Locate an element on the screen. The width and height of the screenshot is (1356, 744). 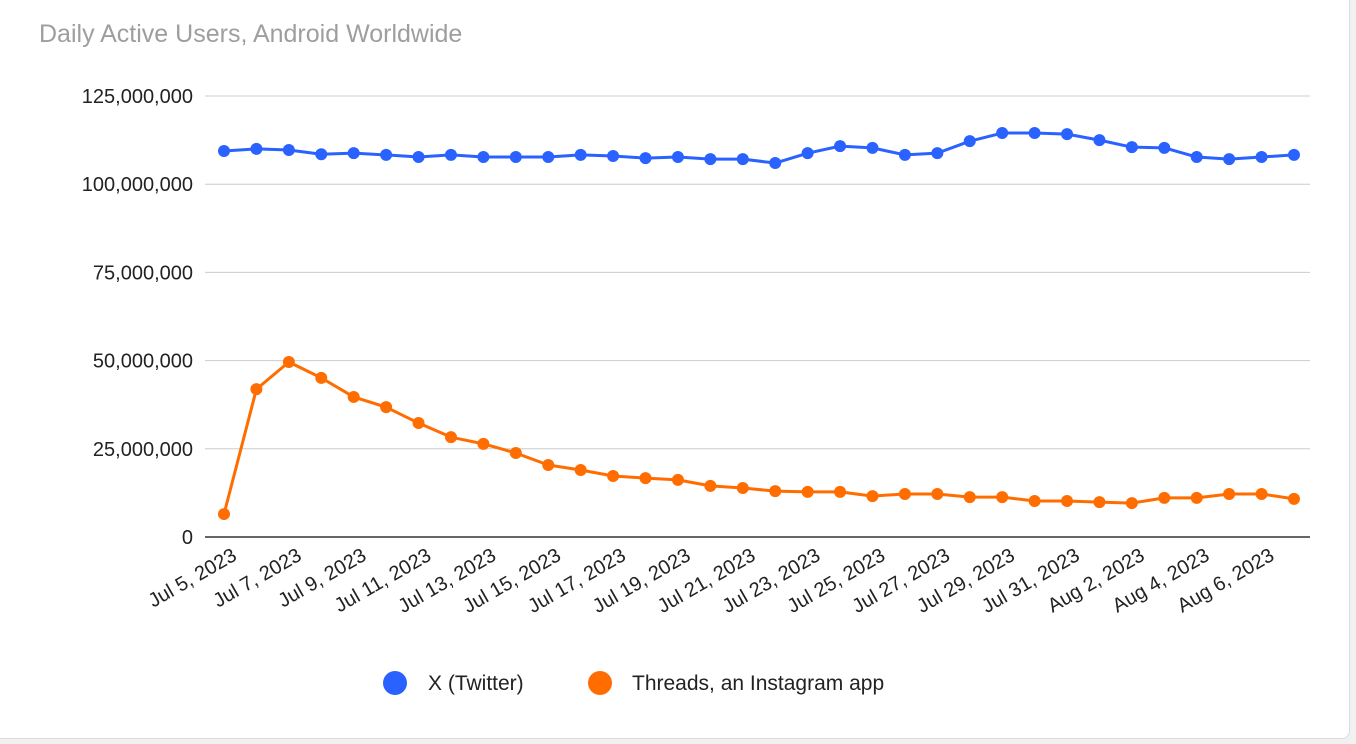
legend-marker-threads is located at coordinates (600, 683).